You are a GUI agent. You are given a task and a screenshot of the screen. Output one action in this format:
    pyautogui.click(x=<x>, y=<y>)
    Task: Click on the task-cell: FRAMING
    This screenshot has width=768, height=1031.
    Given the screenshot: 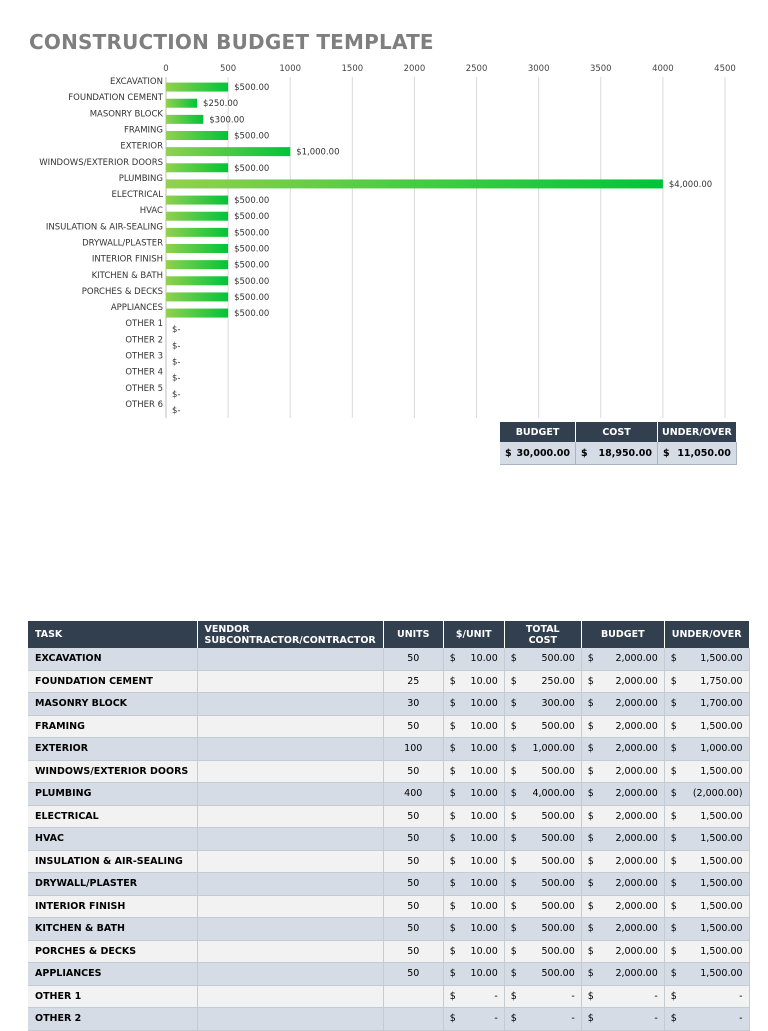 What is the action you would take?
    pyautogui.click(x=113, y=726)
    